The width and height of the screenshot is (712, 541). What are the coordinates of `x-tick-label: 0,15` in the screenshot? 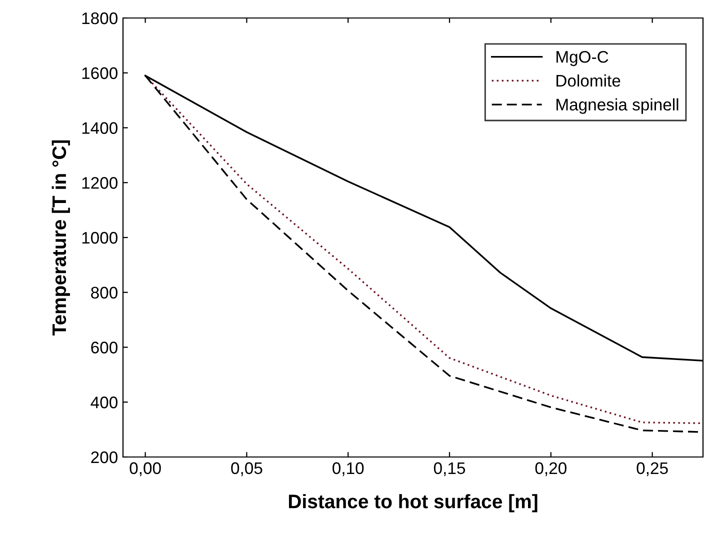 It's located at (450, 469).